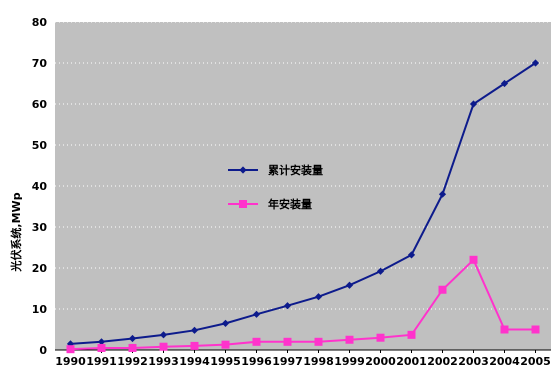 This screenshot has width=557, height=367. Describe the element at coordinates (40, 309) in the screenshot. I see `y-tick-label: 10` at that location.